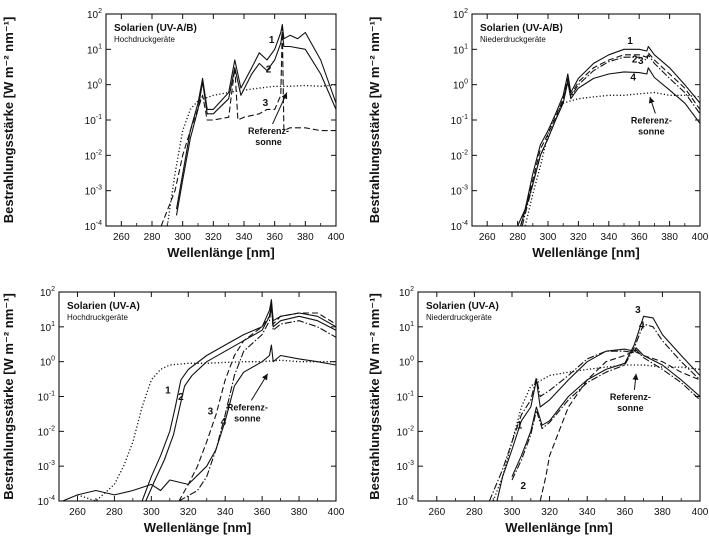  Describe the element at coordinates (412, 324) in the screenshot. I see `y-tick-exponent: 1` at that location.